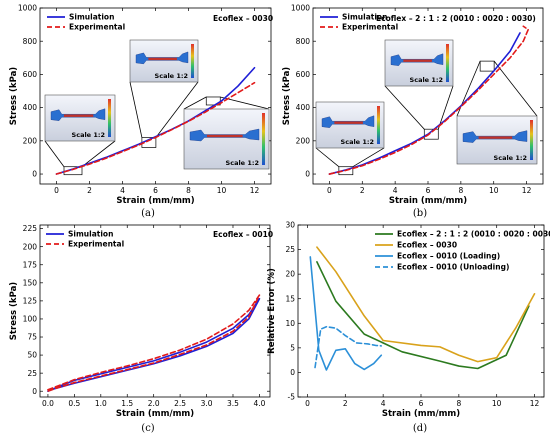 The height and width of the screenshot is (437, 550). I want to click on y-tick-label: 125, so click(30, 300).